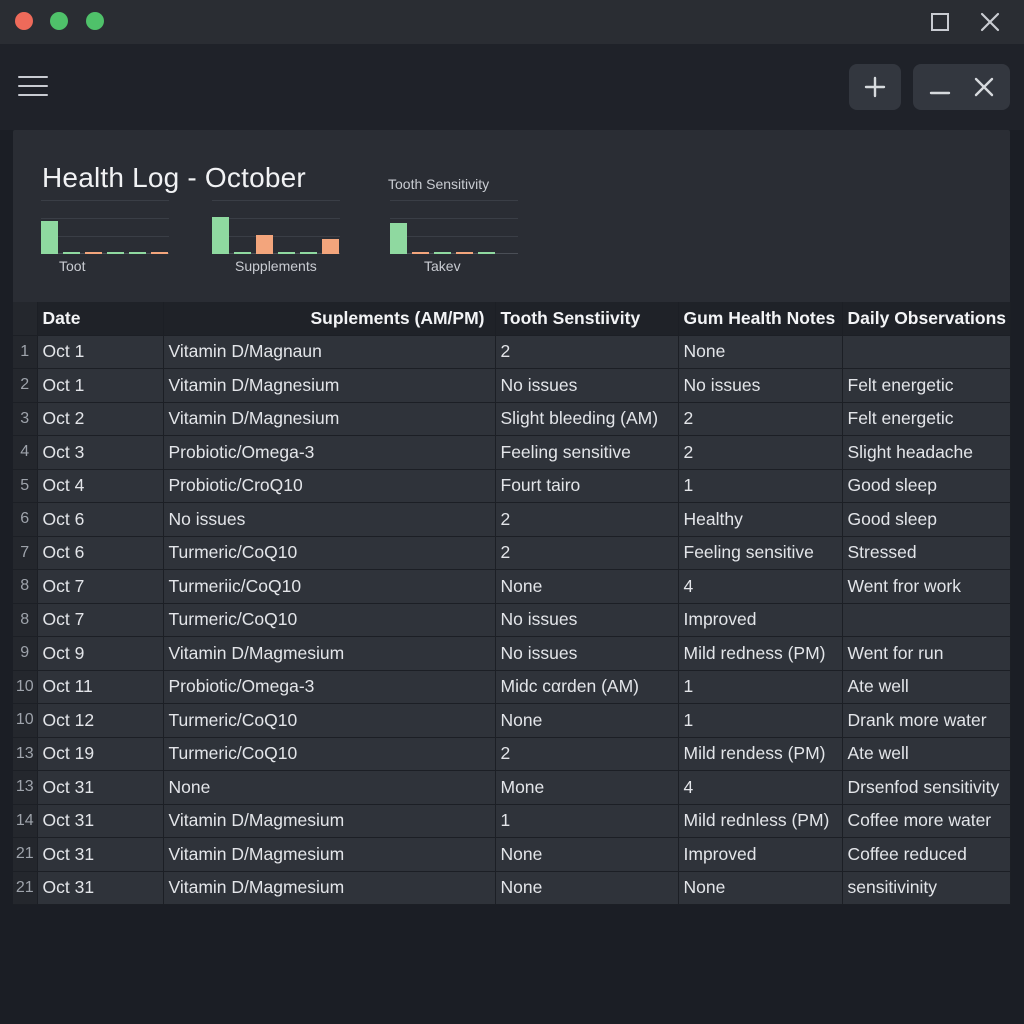 Image resolution: width=1024 pixels, height=1024 pixels. Describe the element at coordinates (926, 787) in the screenshot. I see `table-cell: Drsenfod sensitivity` at that location.